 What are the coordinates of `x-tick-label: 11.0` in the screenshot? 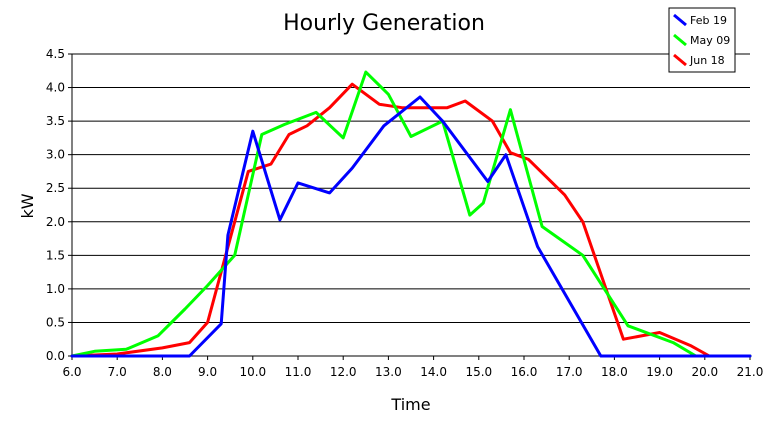 It's located at (298, 372).